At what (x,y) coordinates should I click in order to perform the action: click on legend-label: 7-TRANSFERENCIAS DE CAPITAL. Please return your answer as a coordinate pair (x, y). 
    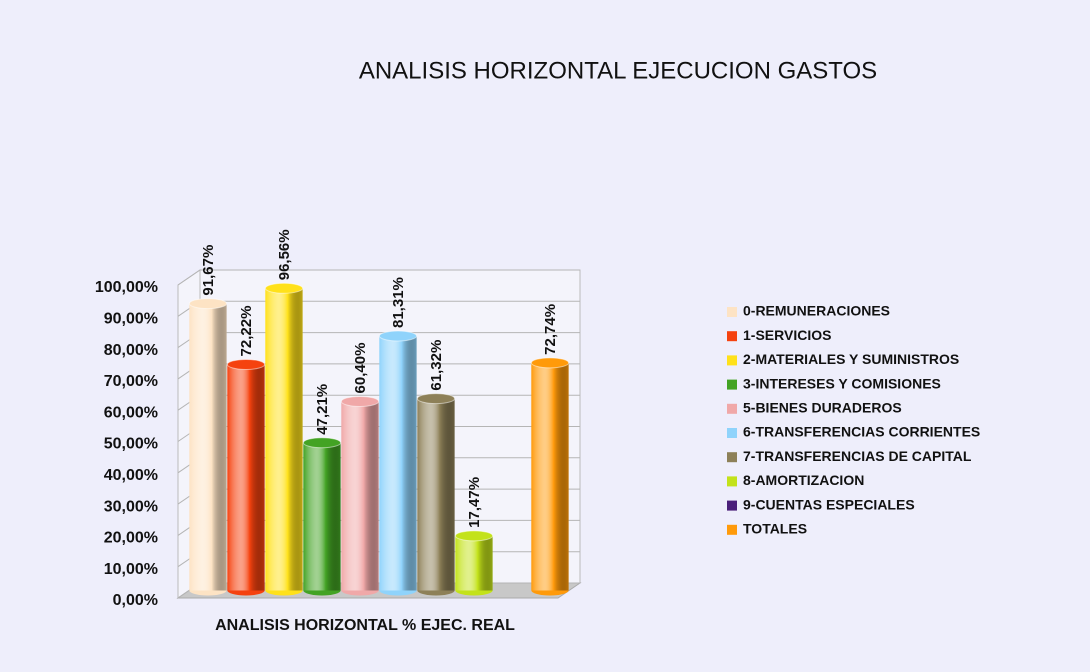
    Looking at the image, I should click on (857, 456).